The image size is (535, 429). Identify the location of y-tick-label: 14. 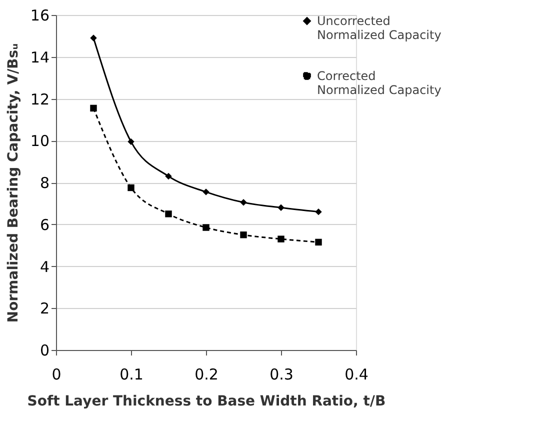
(40, 57).